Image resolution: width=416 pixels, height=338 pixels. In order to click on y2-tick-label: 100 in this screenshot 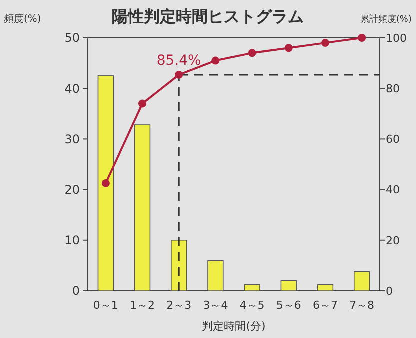, I will do `click(396, 38)`.